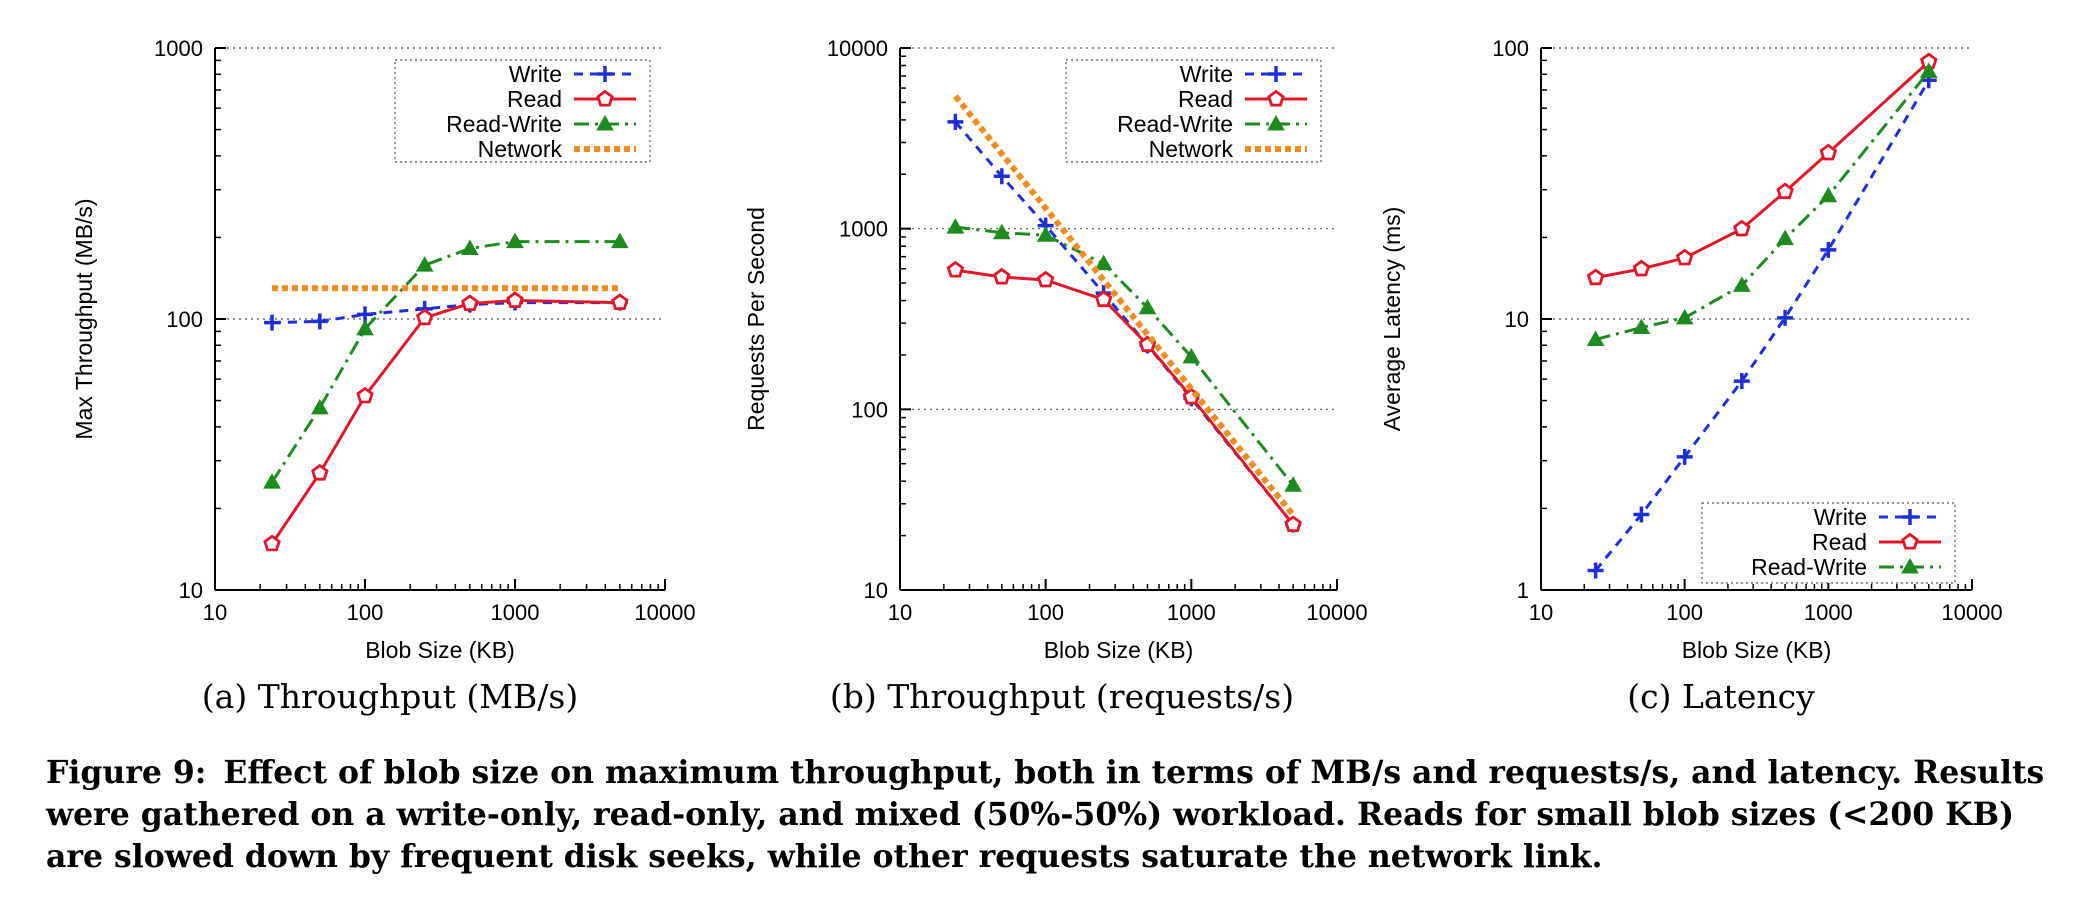 This screenshot has height=914, width=2086. I want to click on legend-label: Read-Write, so click(1809, 567).